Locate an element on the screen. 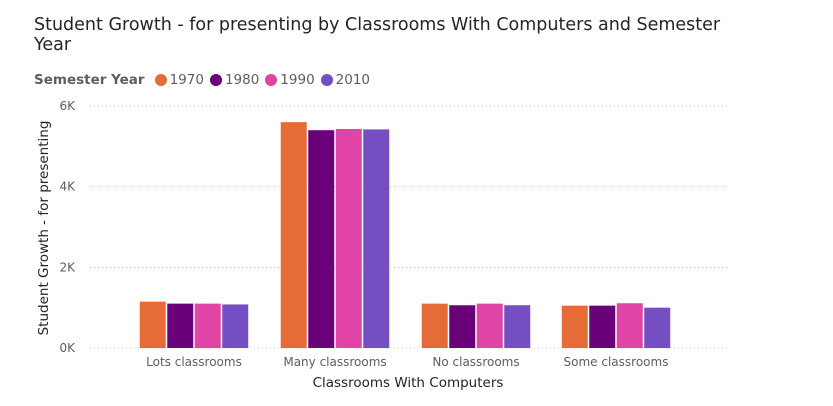  legend-item-1990: 1990 is located at coordinates (290, 80).